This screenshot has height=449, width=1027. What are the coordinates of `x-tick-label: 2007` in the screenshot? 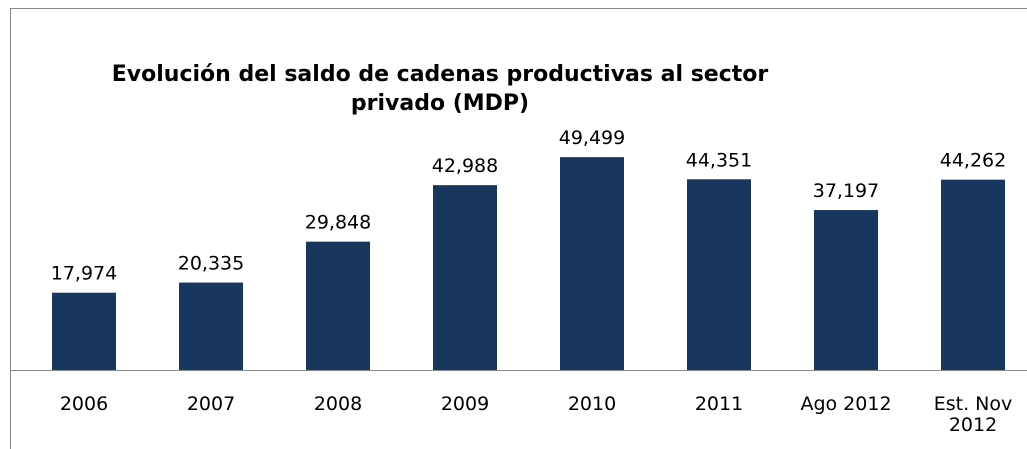 It's located at (211, 404).